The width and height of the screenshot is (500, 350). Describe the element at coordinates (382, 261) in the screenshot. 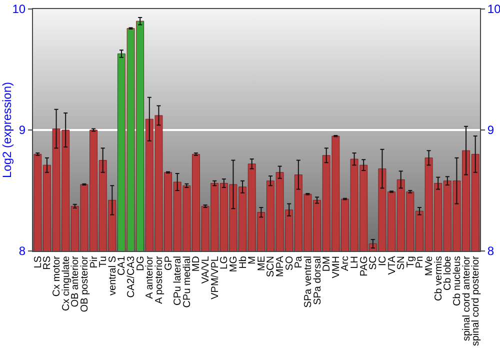

I see `x-tick-label: IC` at that location.